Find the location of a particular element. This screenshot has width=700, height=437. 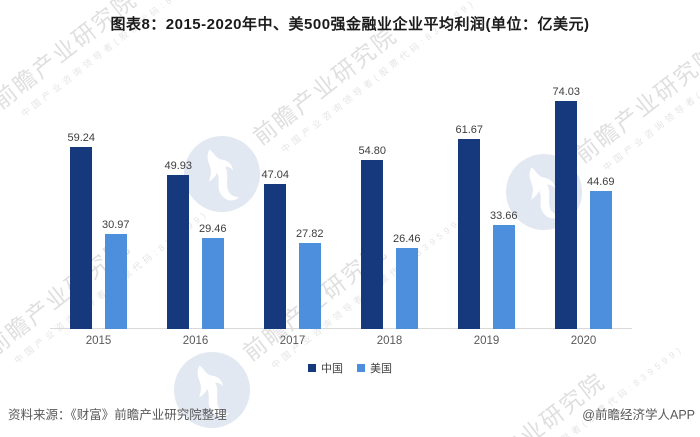

bar-column: 74.03 is located at coordinates (566, 207).